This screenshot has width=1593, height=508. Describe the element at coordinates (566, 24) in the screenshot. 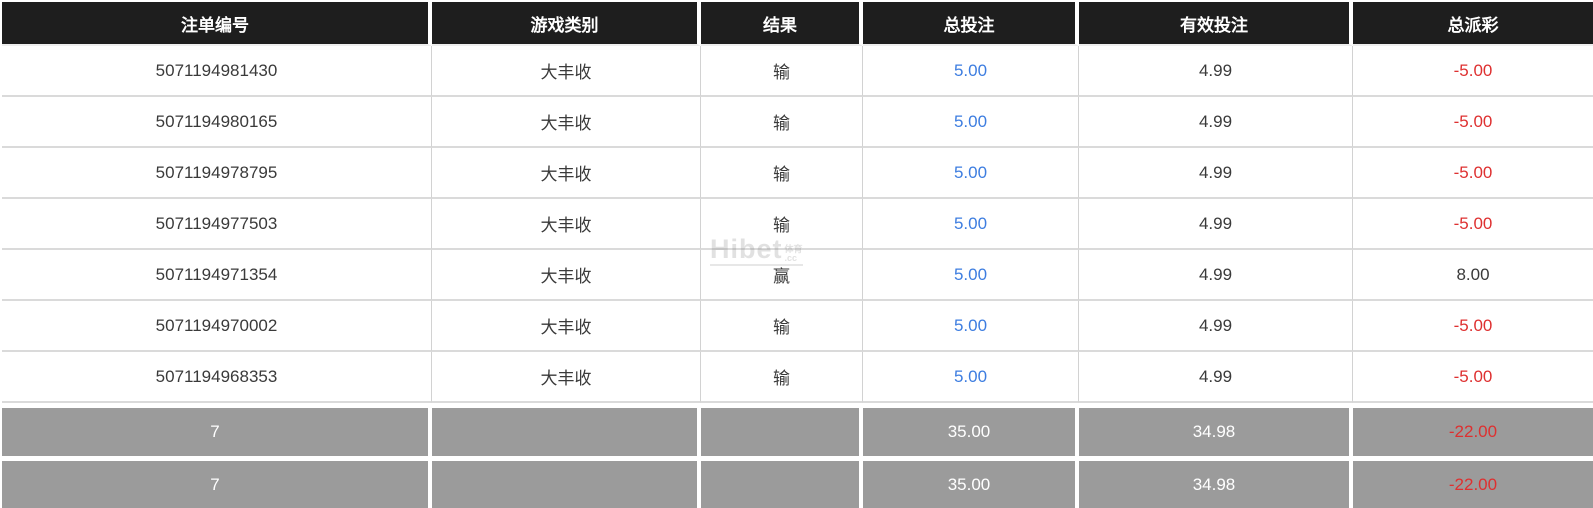

I see `header-cell-game-category: 游戏类别` at that location.